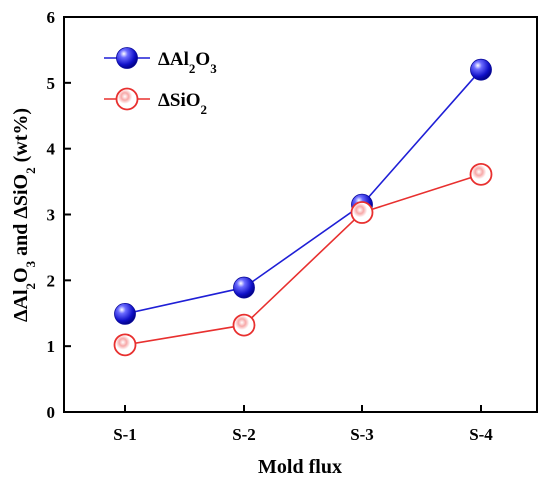  Describe the element at coordinates (51, 149) in the screenshot. I see `y-tick-label: 4` at that location.